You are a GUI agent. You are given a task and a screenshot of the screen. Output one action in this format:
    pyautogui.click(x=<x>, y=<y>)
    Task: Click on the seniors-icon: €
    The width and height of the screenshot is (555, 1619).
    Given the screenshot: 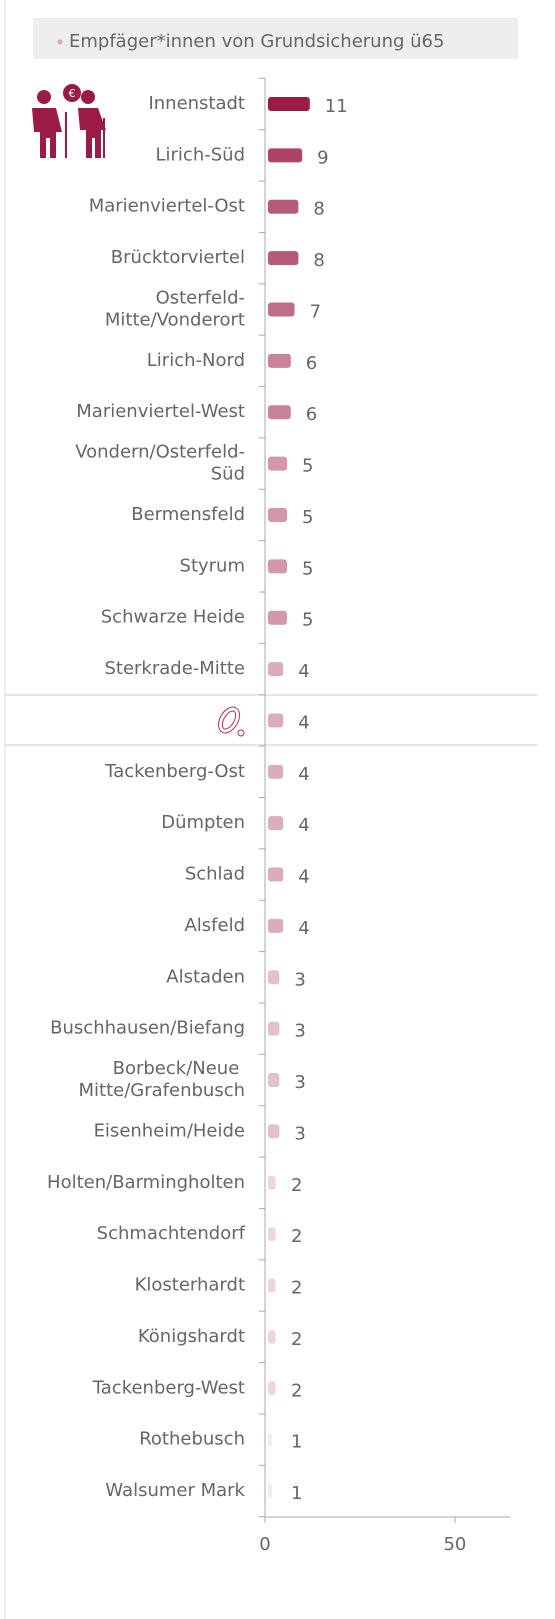 What is the action you would take?
    pyautogui.click(x=69, y=121)
    